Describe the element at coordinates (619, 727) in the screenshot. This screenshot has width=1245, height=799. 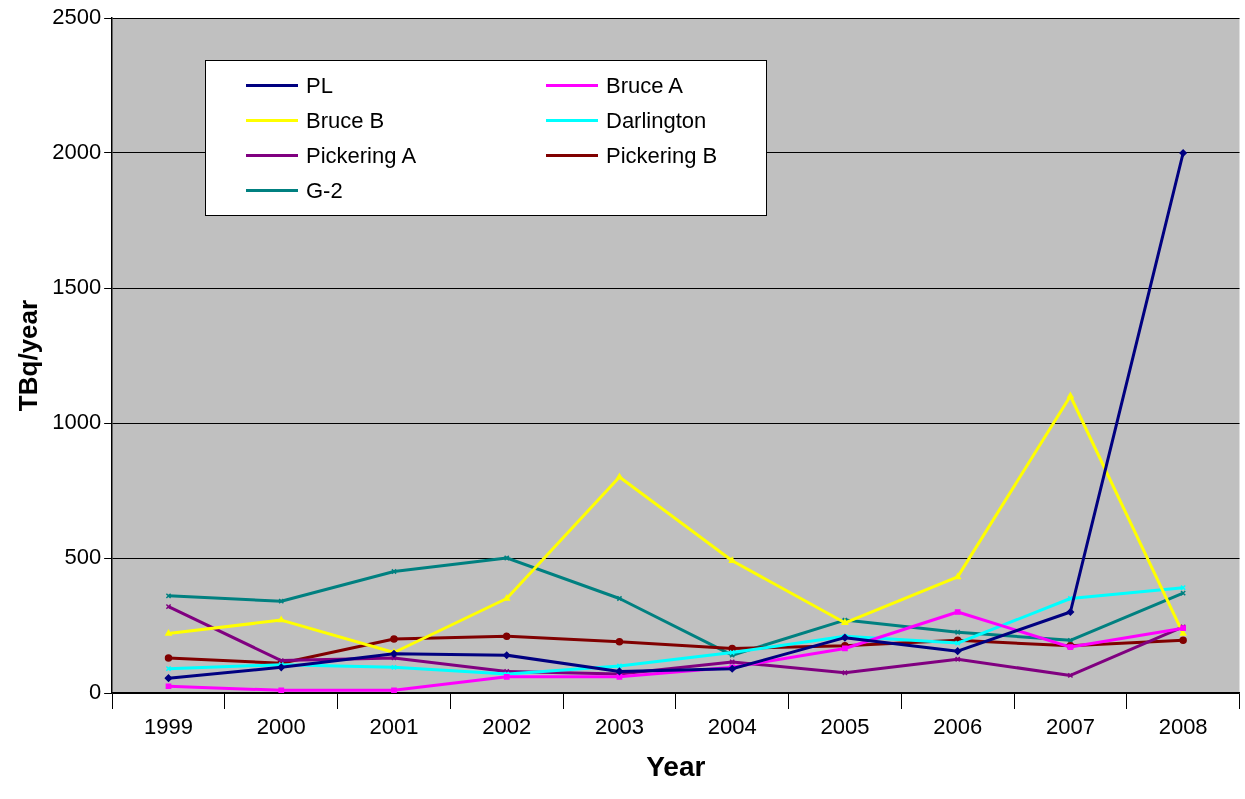
I see `x-tick-label: 2003` at that location.